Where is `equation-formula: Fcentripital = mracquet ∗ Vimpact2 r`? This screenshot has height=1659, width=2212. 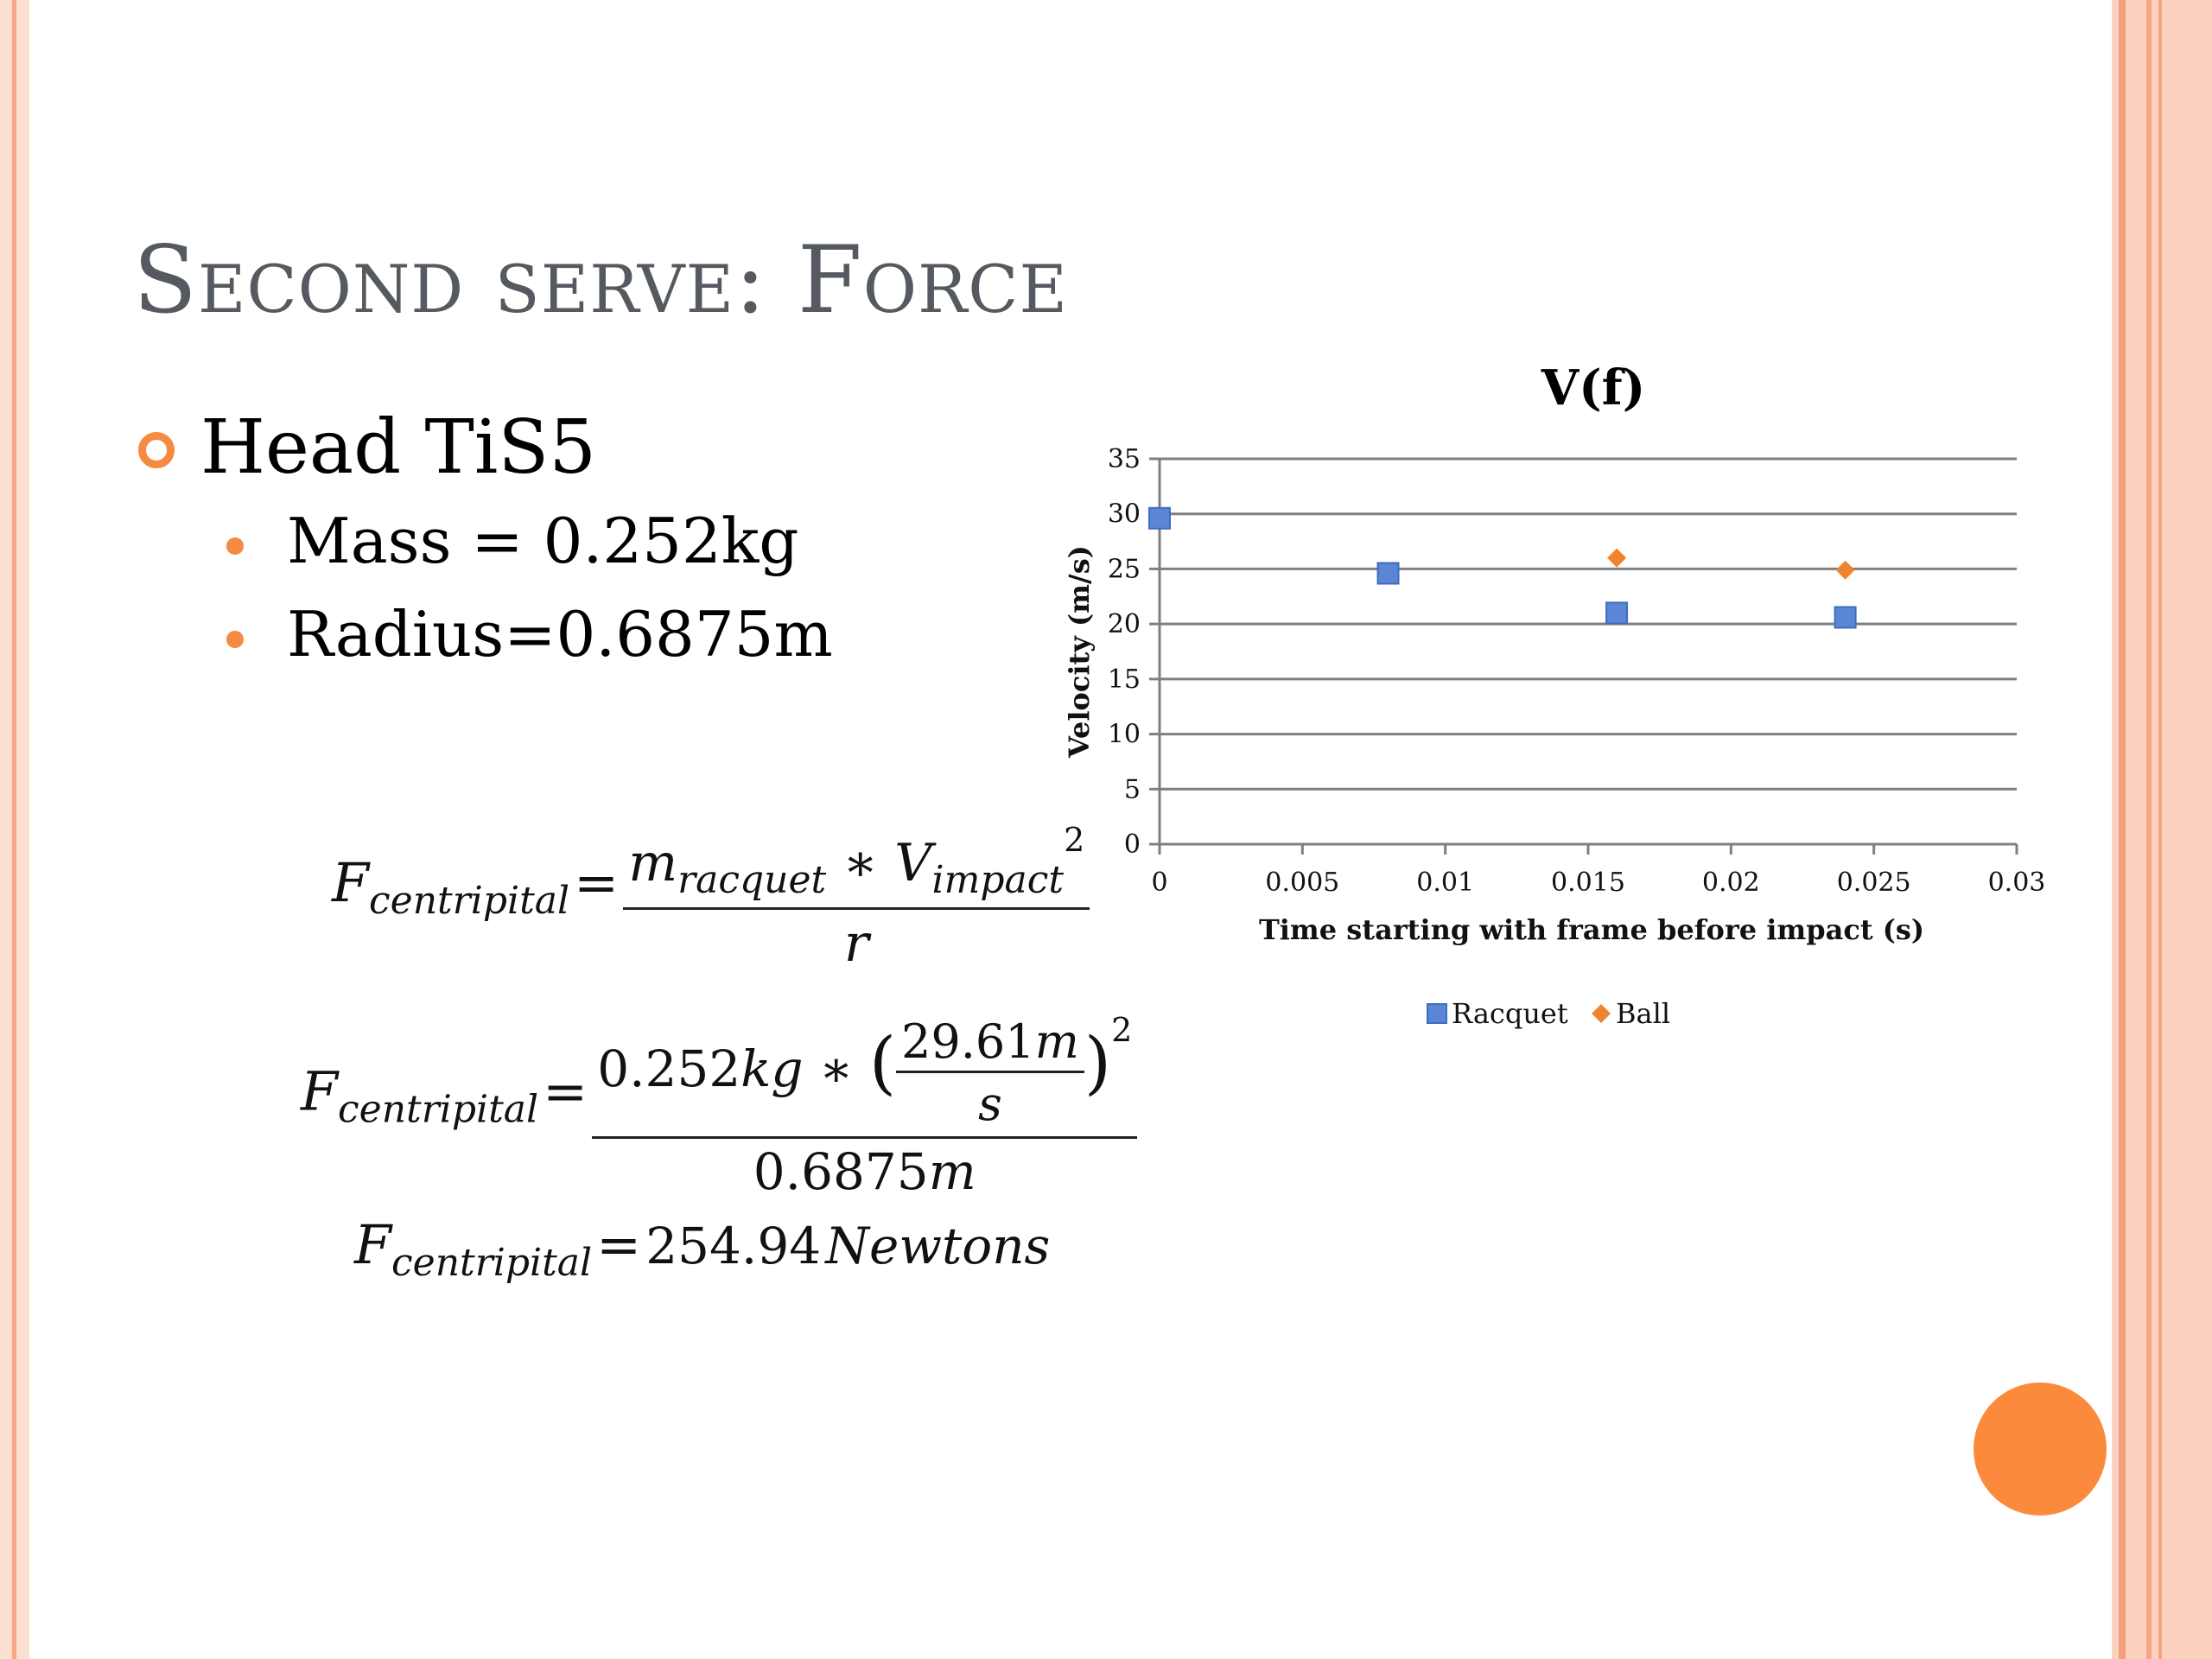
equation-formula: Fcentripital = mracquet ∗ Vimpact2 r is located at coordinates (711, 897).